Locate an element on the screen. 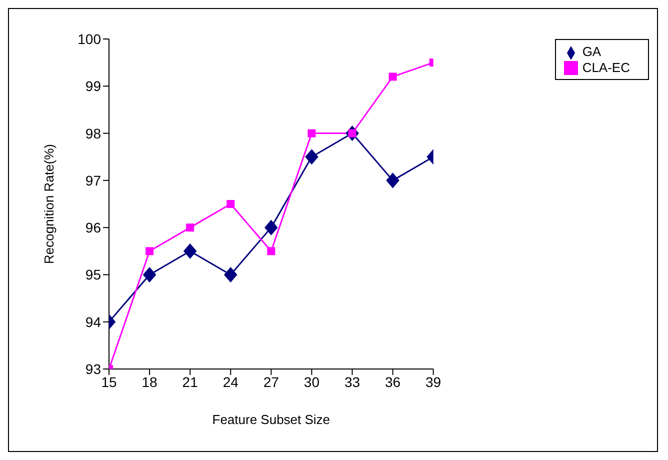 The height and width of the screenshot is (460, 668). y-tick-label: 99 is located at coordinates (93, 86).